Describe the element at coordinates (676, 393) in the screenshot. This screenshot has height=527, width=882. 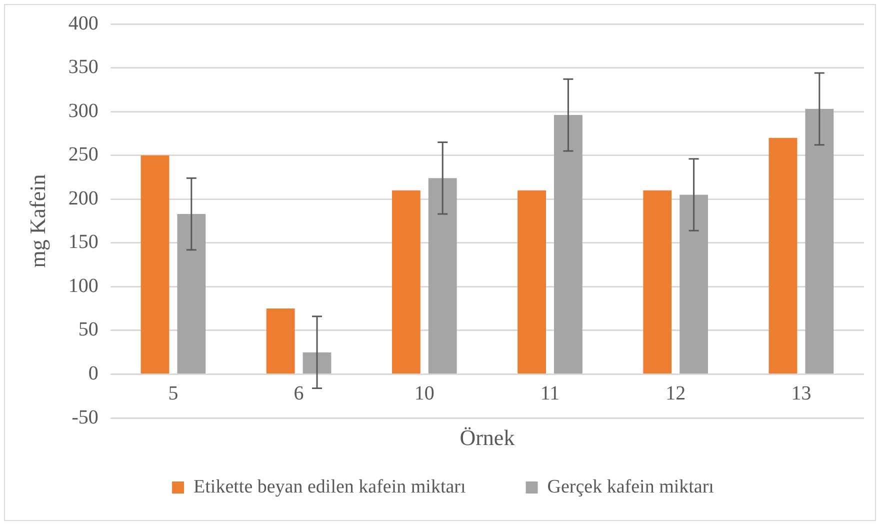
I see `x-tick-label: 12` at that location.